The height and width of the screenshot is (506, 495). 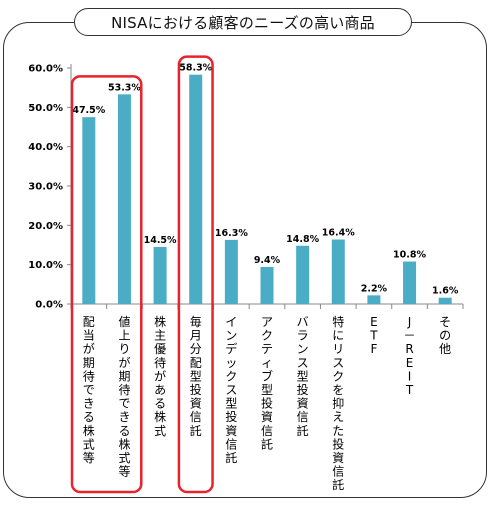 I want to click on category-label: 特にリスクを抑えた投資信託, so click(x=338, y=403).